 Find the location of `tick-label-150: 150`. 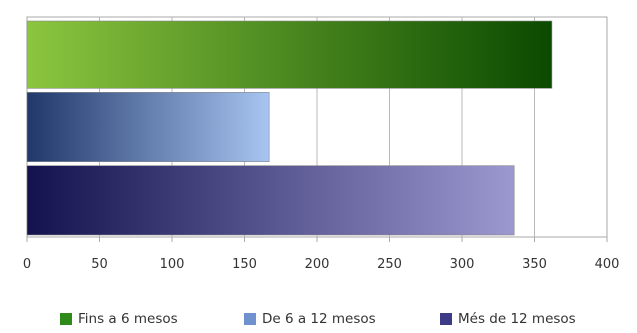

tick-label-150: 150 is located at coordinates (244, 264).